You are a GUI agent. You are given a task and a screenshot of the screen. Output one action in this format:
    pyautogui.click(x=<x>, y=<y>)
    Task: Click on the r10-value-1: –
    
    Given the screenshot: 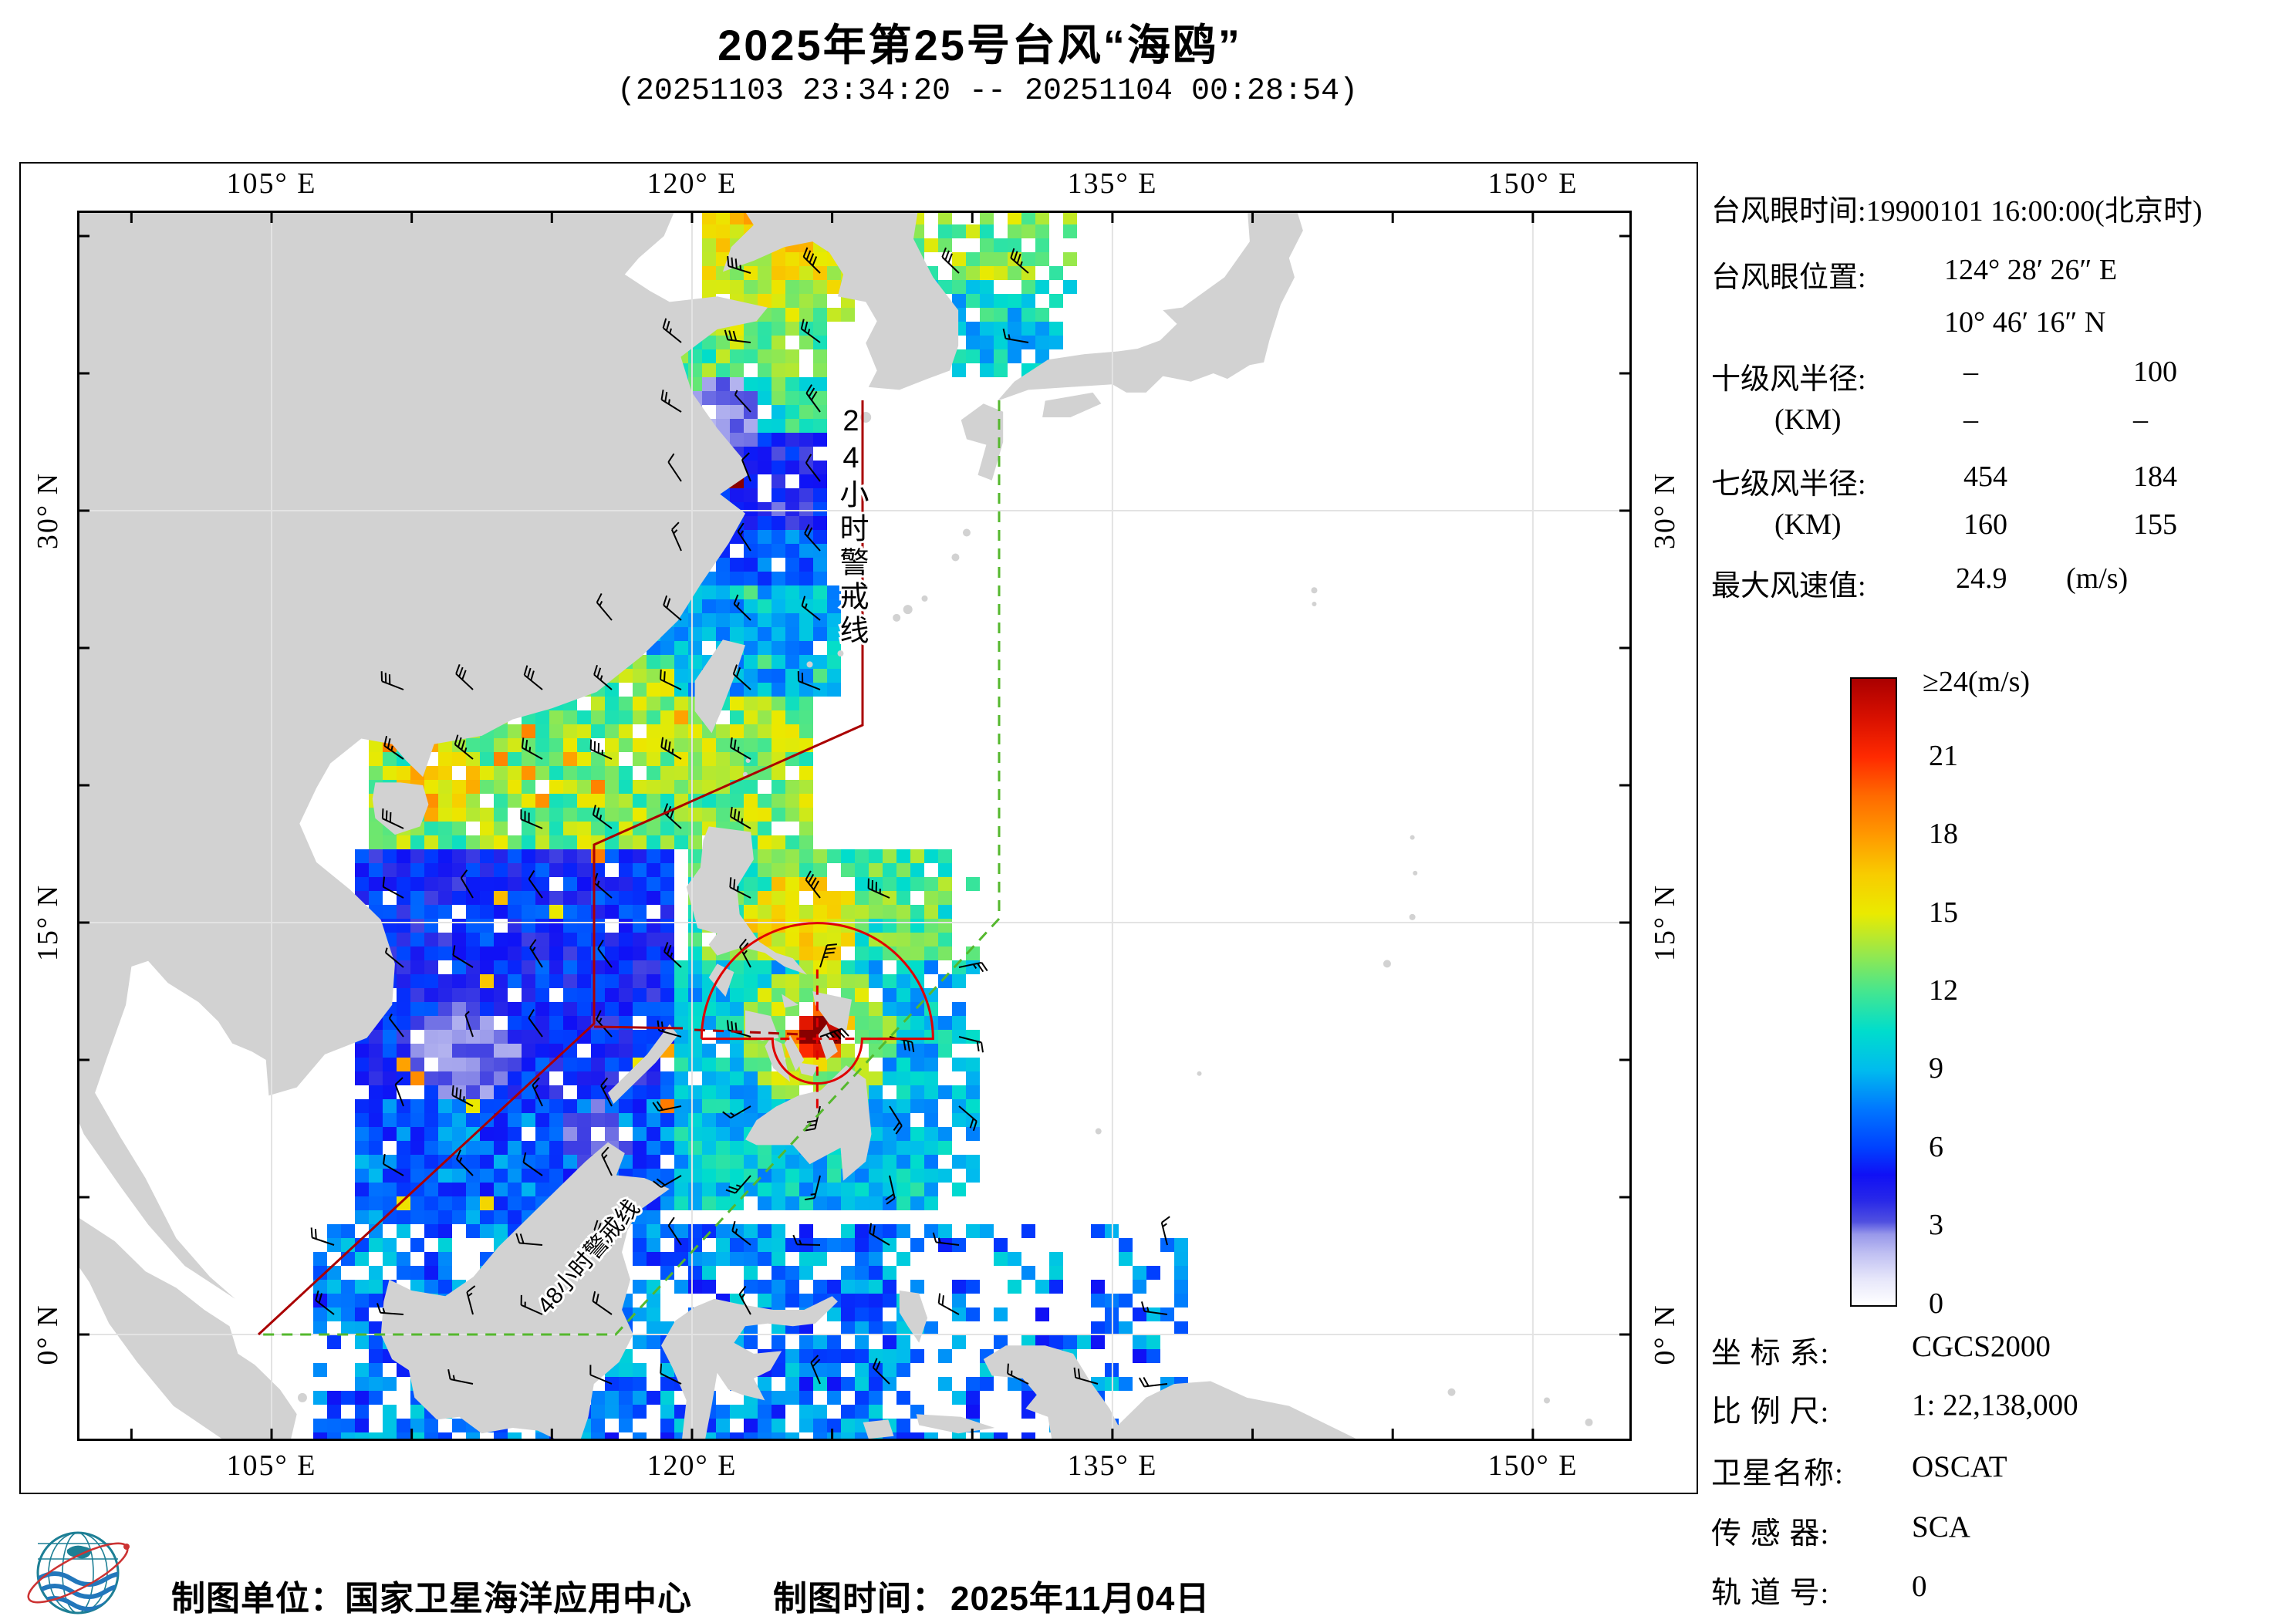 What is the action you would take?
    pyautogui.click(x=1970, y=372)
    